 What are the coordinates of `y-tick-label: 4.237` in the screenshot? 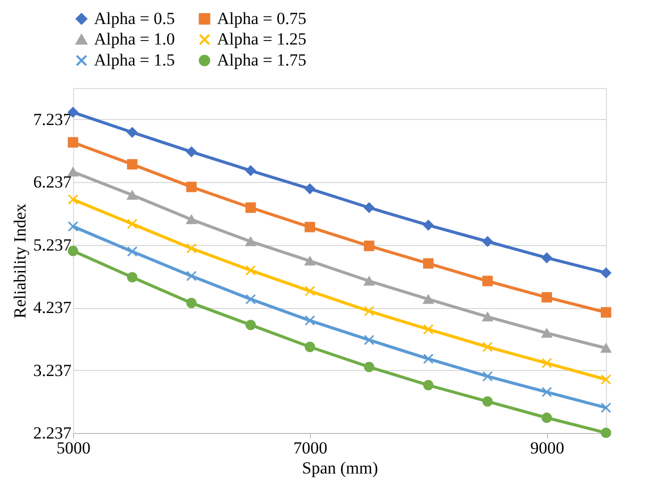 It's located at (52, 308).